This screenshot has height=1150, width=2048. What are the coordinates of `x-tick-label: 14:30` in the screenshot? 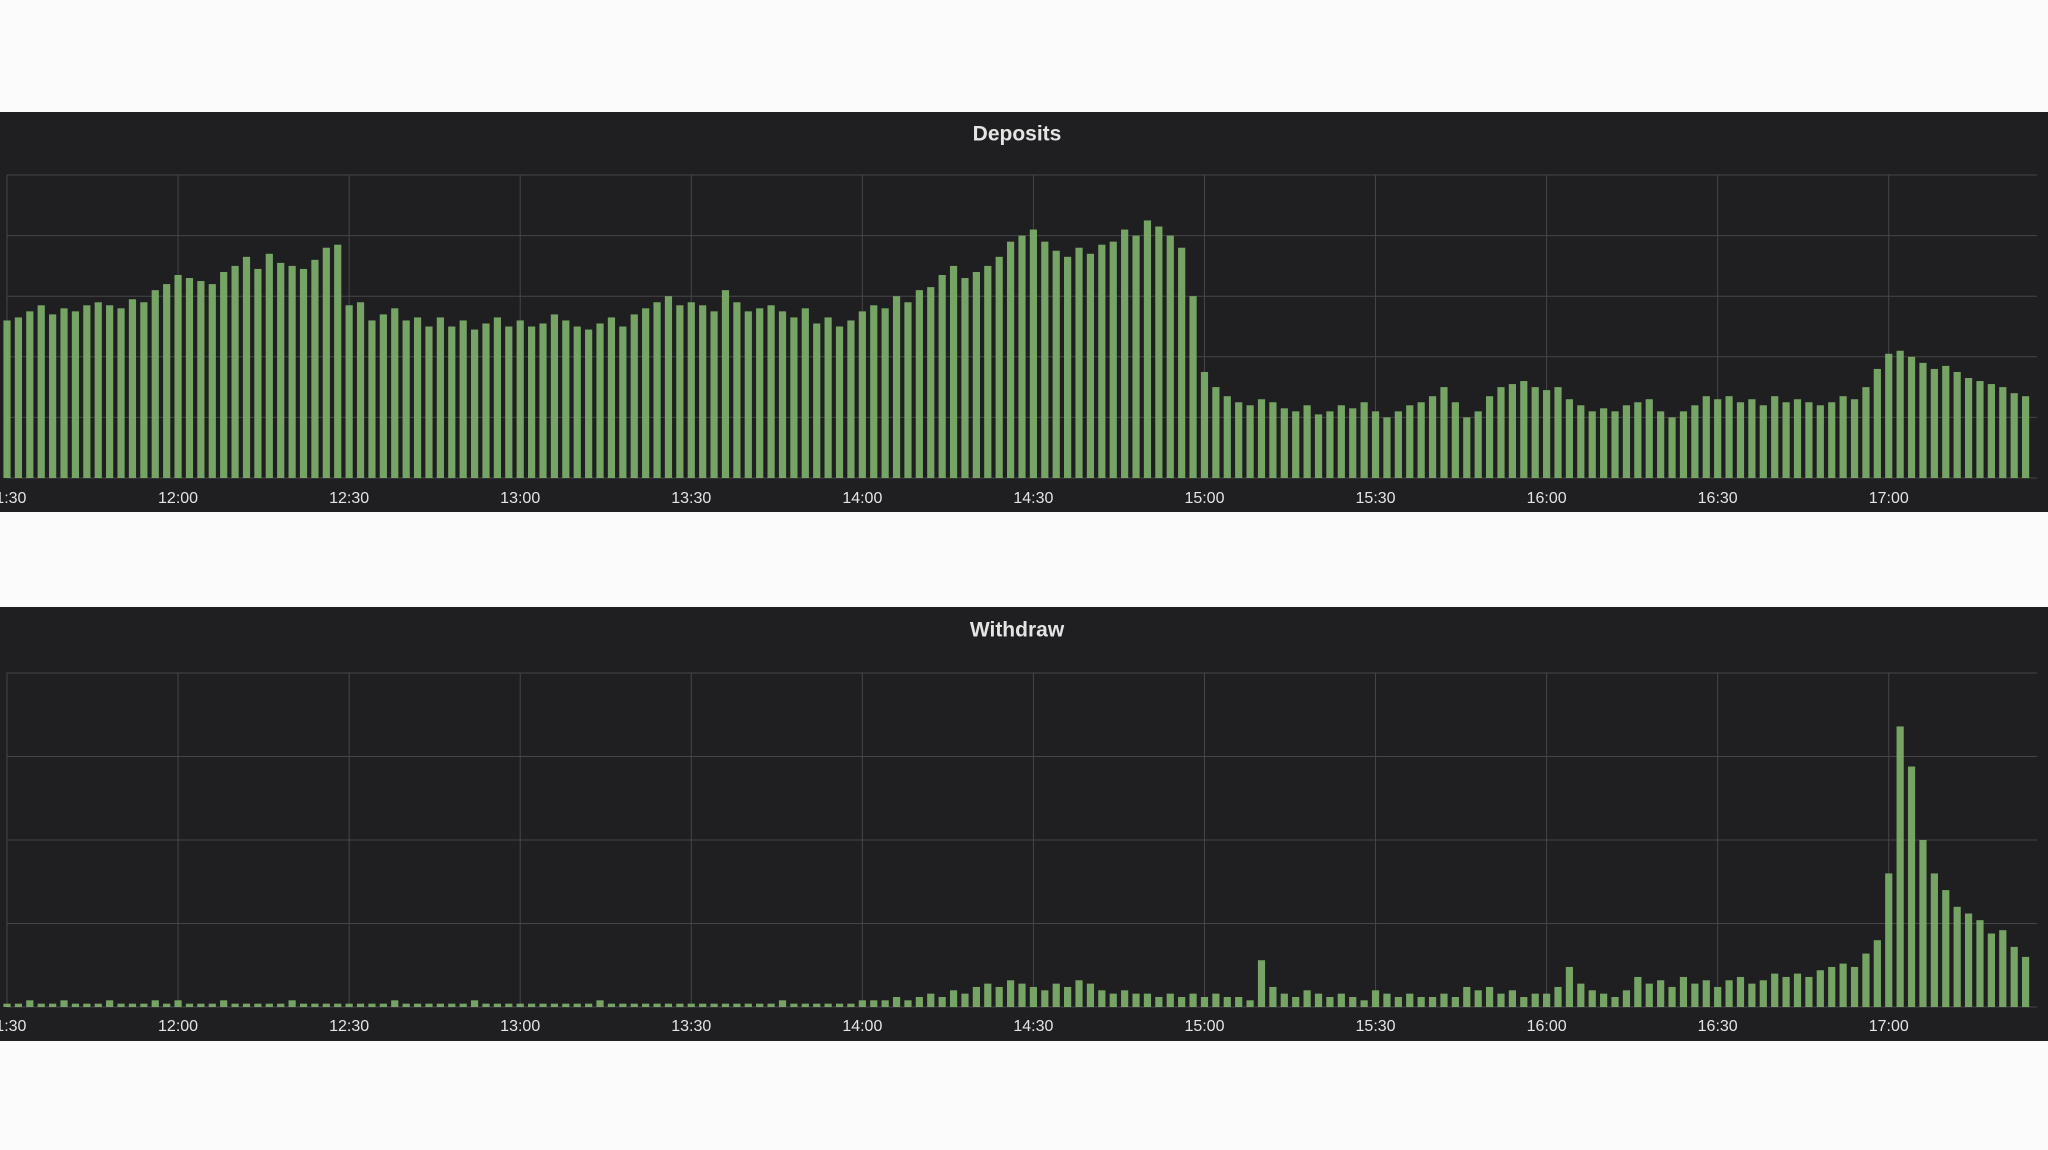 It's located at (1033, 498).